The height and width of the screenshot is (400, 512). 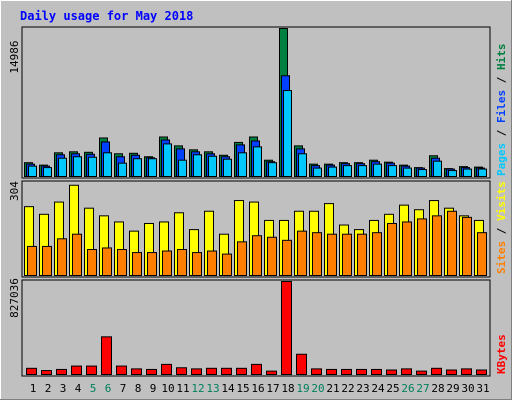 What do you see at coordinates (197, 388) in the screenshot?
I see `day-label-12: 12` at bounding box center [197, 388].